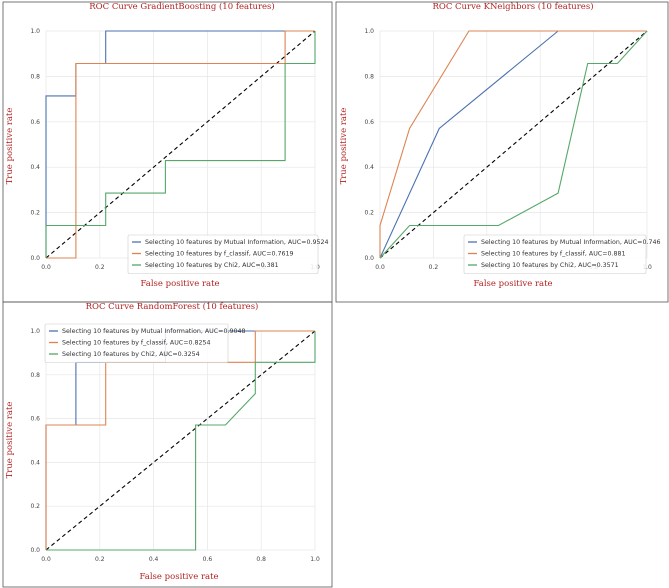 Image resolution: width=669 pixels, height=588 pixels. Describe the element at coordinates (261, 559) in the screenshot. I see `x-tick-label: 0.8` at that location.